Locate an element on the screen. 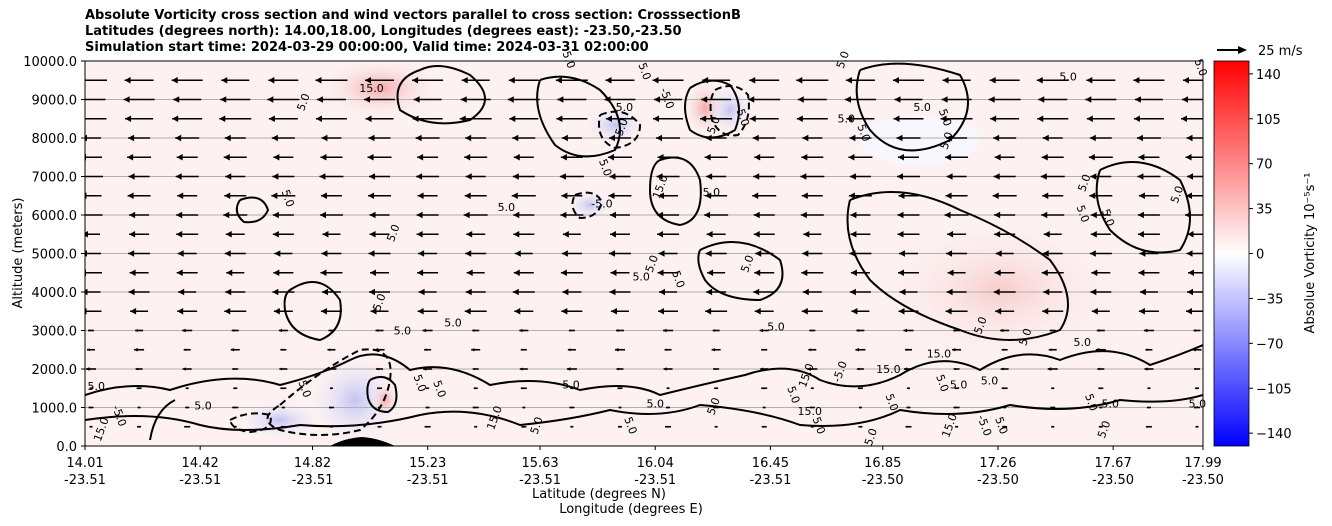  x-axis-label-latitude: Latitude (degrees N) is located at coordinates (599, 494).